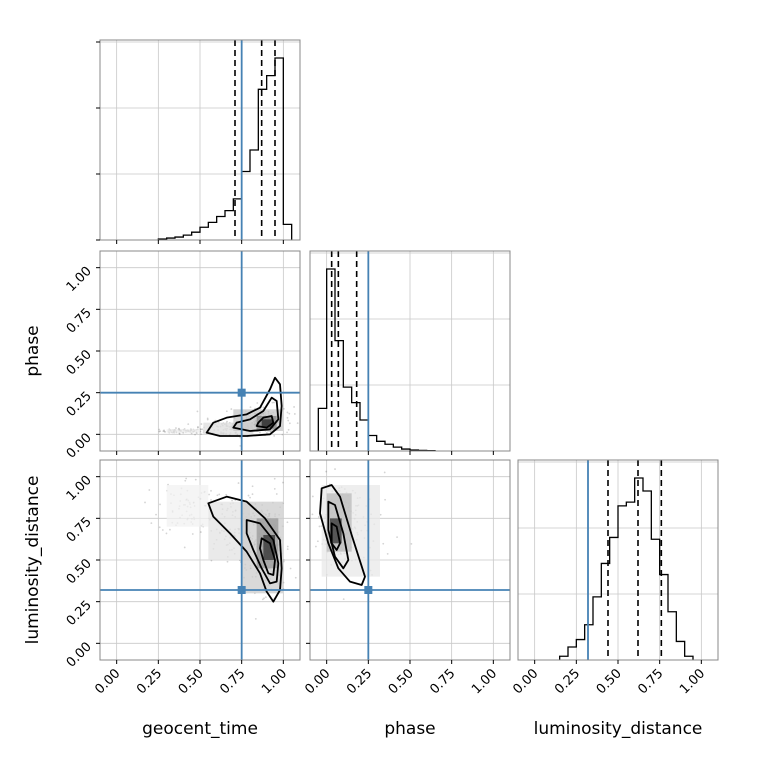 This screenshot has width=760, height=760. I want to click on phase-luminosity_distance-x-tick-label-4: 1.00, so click(484, 681).